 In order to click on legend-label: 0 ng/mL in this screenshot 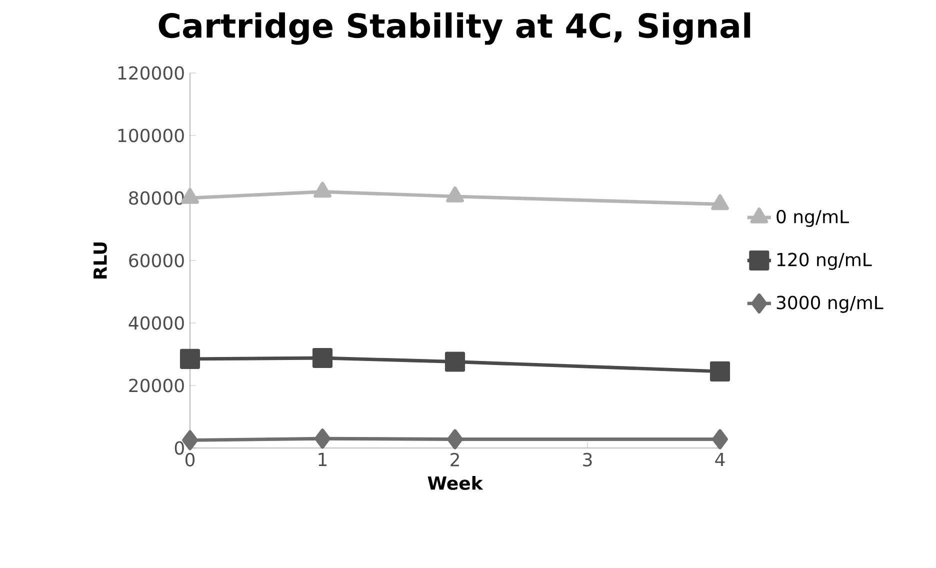, I will do `click(812, 218)`.